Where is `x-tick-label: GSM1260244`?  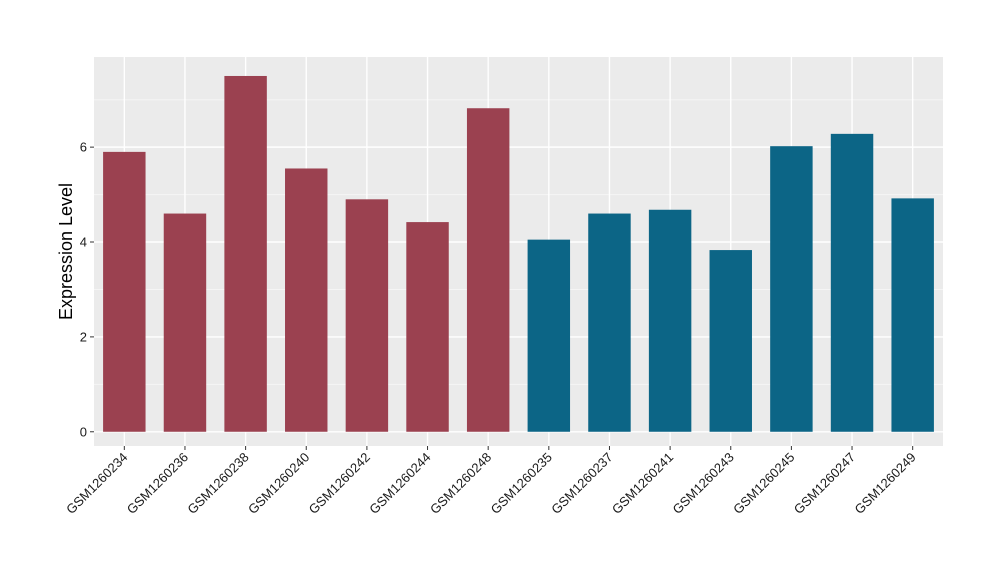
x-tick-label: GSM1260244 is located at coordinates (399, 483).